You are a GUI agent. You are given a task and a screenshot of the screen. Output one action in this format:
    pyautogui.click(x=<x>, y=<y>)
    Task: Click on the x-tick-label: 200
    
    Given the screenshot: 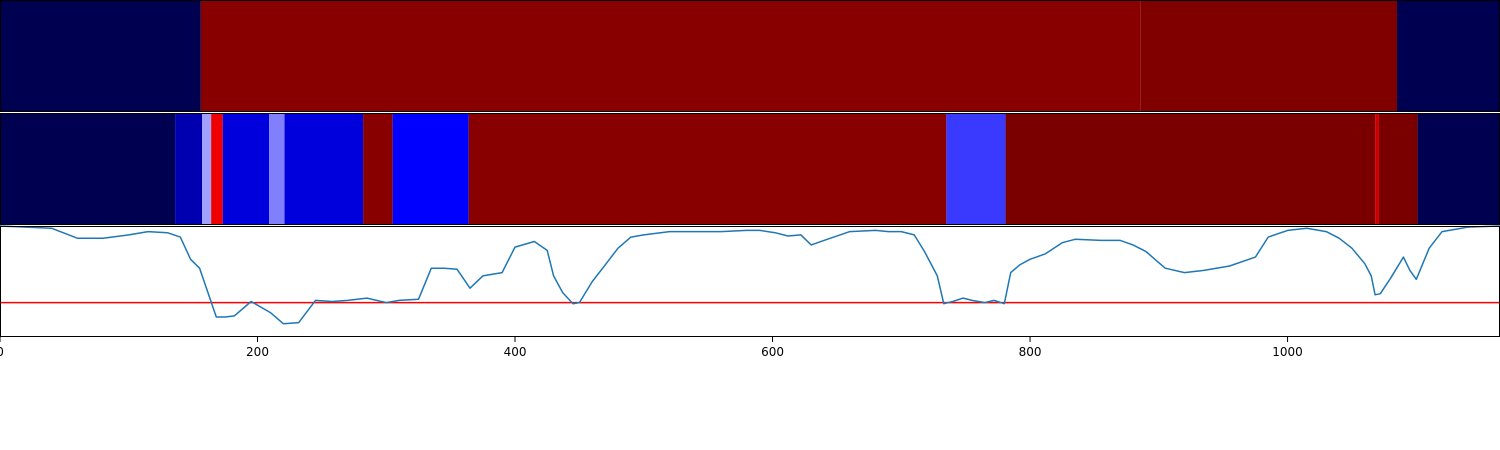 What is the action you would take?
    pyautogui.click(x=257, y=352)
    